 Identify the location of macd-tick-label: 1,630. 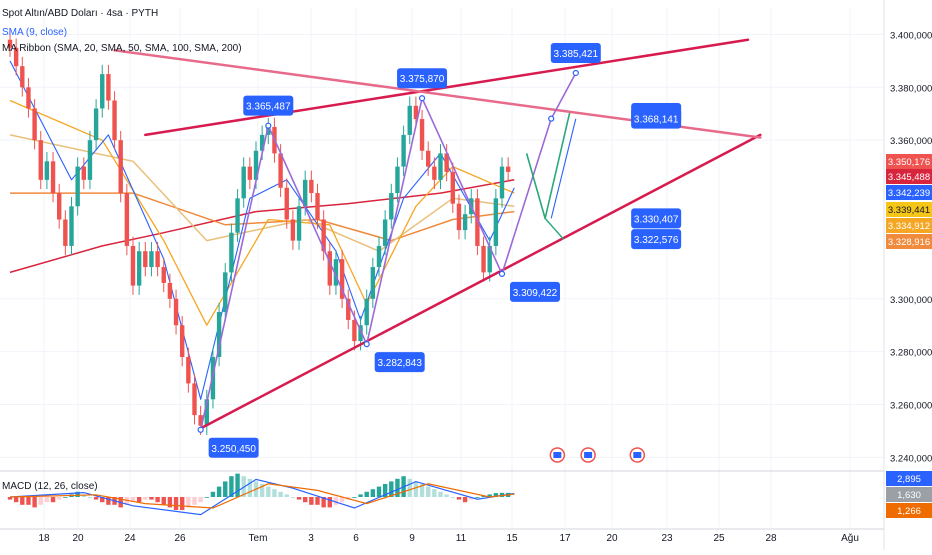
(909, 495).